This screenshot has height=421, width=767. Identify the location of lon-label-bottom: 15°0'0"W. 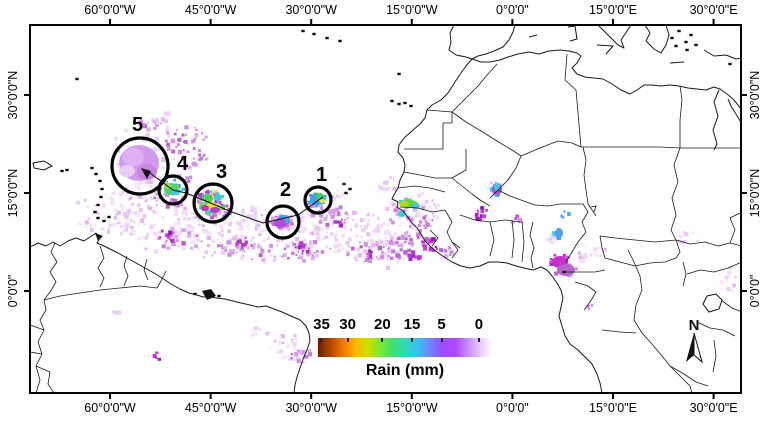
(412, 408).